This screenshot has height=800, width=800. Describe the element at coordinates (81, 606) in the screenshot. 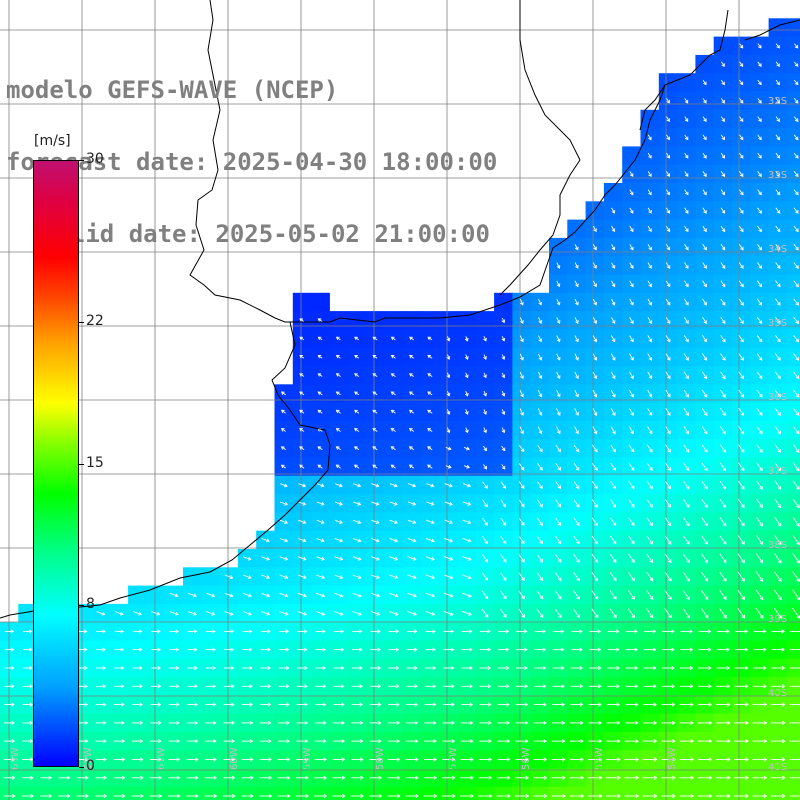

I see `colorbar-tick-mark` at that location.